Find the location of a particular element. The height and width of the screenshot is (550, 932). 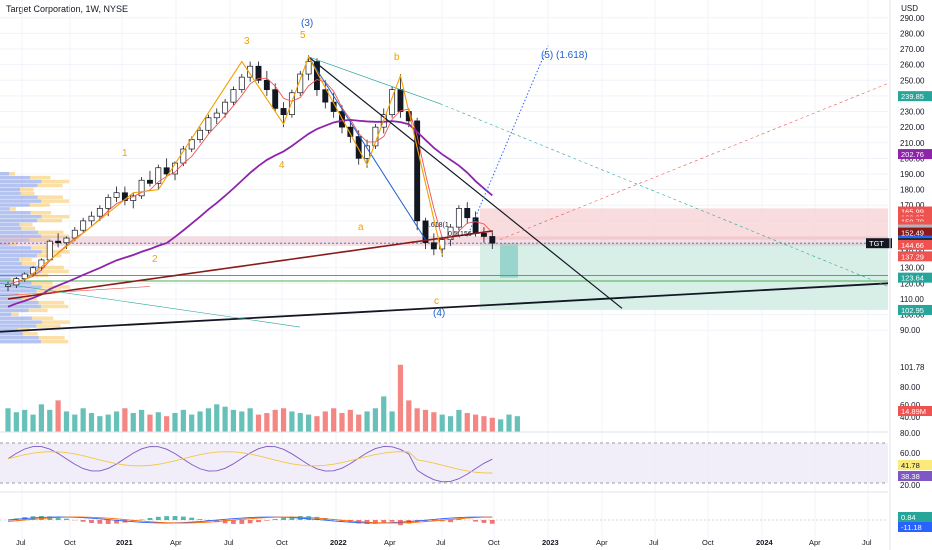

wave-label-2: 3 is located at coordinates (247, 41).